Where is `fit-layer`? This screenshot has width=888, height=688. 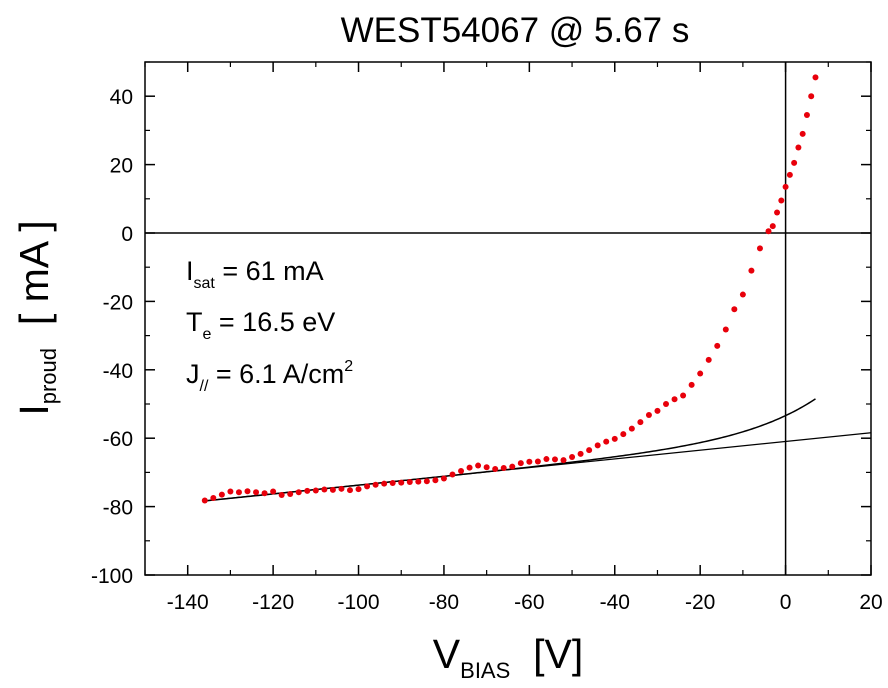
fit-layer is located at coordinates (538, 450).